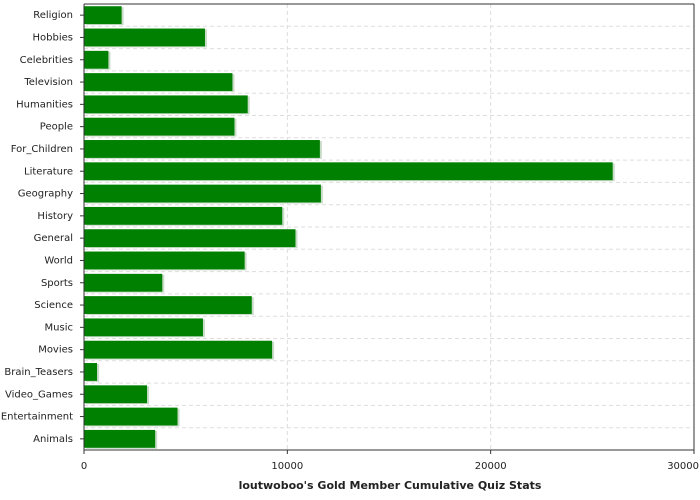  What do you see at coordinates (287, 466) in the screenshot?
I see `x-tick-label: 10000` at bounding box center [287, 466].